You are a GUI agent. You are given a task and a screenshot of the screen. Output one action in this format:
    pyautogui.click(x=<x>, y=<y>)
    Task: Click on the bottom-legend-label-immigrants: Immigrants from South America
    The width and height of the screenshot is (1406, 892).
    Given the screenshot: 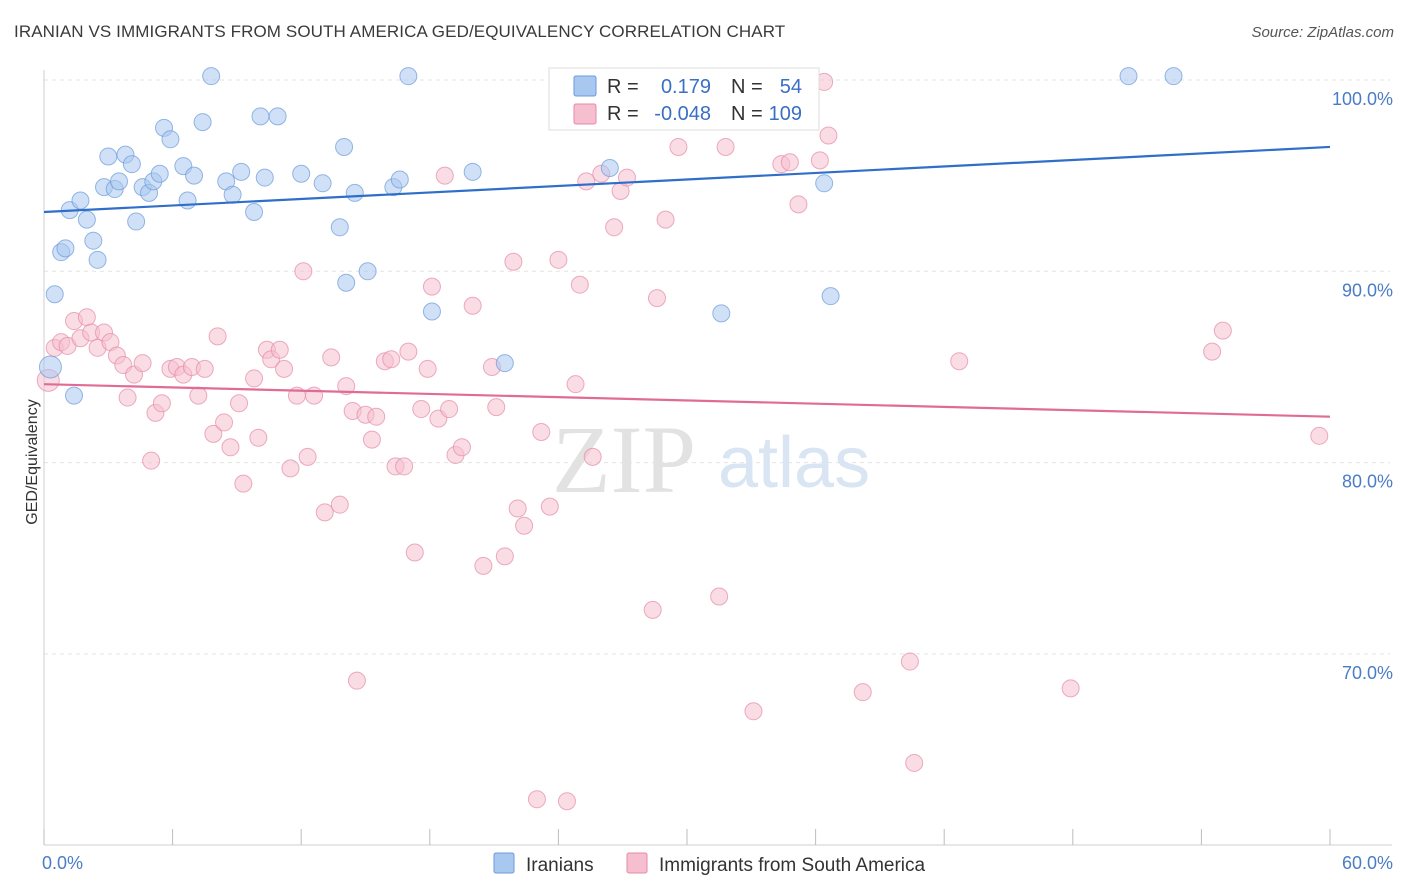 What is the action you would take?
    pyautogui.click(x=792, y=865)
    